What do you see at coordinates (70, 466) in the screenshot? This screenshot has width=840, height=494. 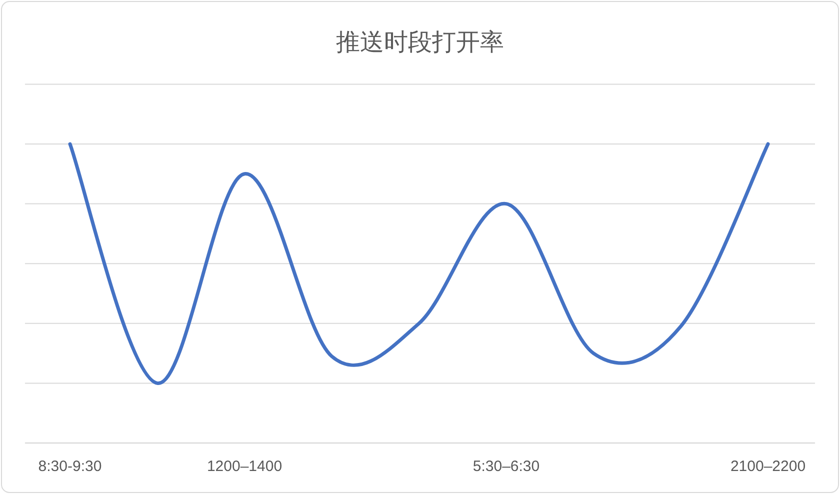 I see `x-tick-label: 8:30-9:30` at bounding box center [70, 466].